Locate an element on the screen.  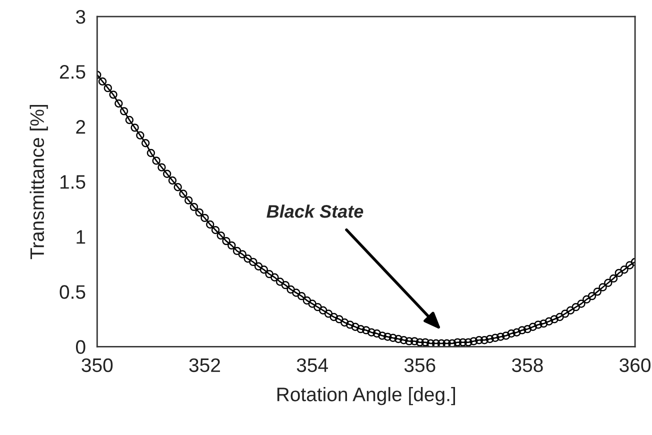
x-tick-label: 360 is located at coordinates (635, 365).